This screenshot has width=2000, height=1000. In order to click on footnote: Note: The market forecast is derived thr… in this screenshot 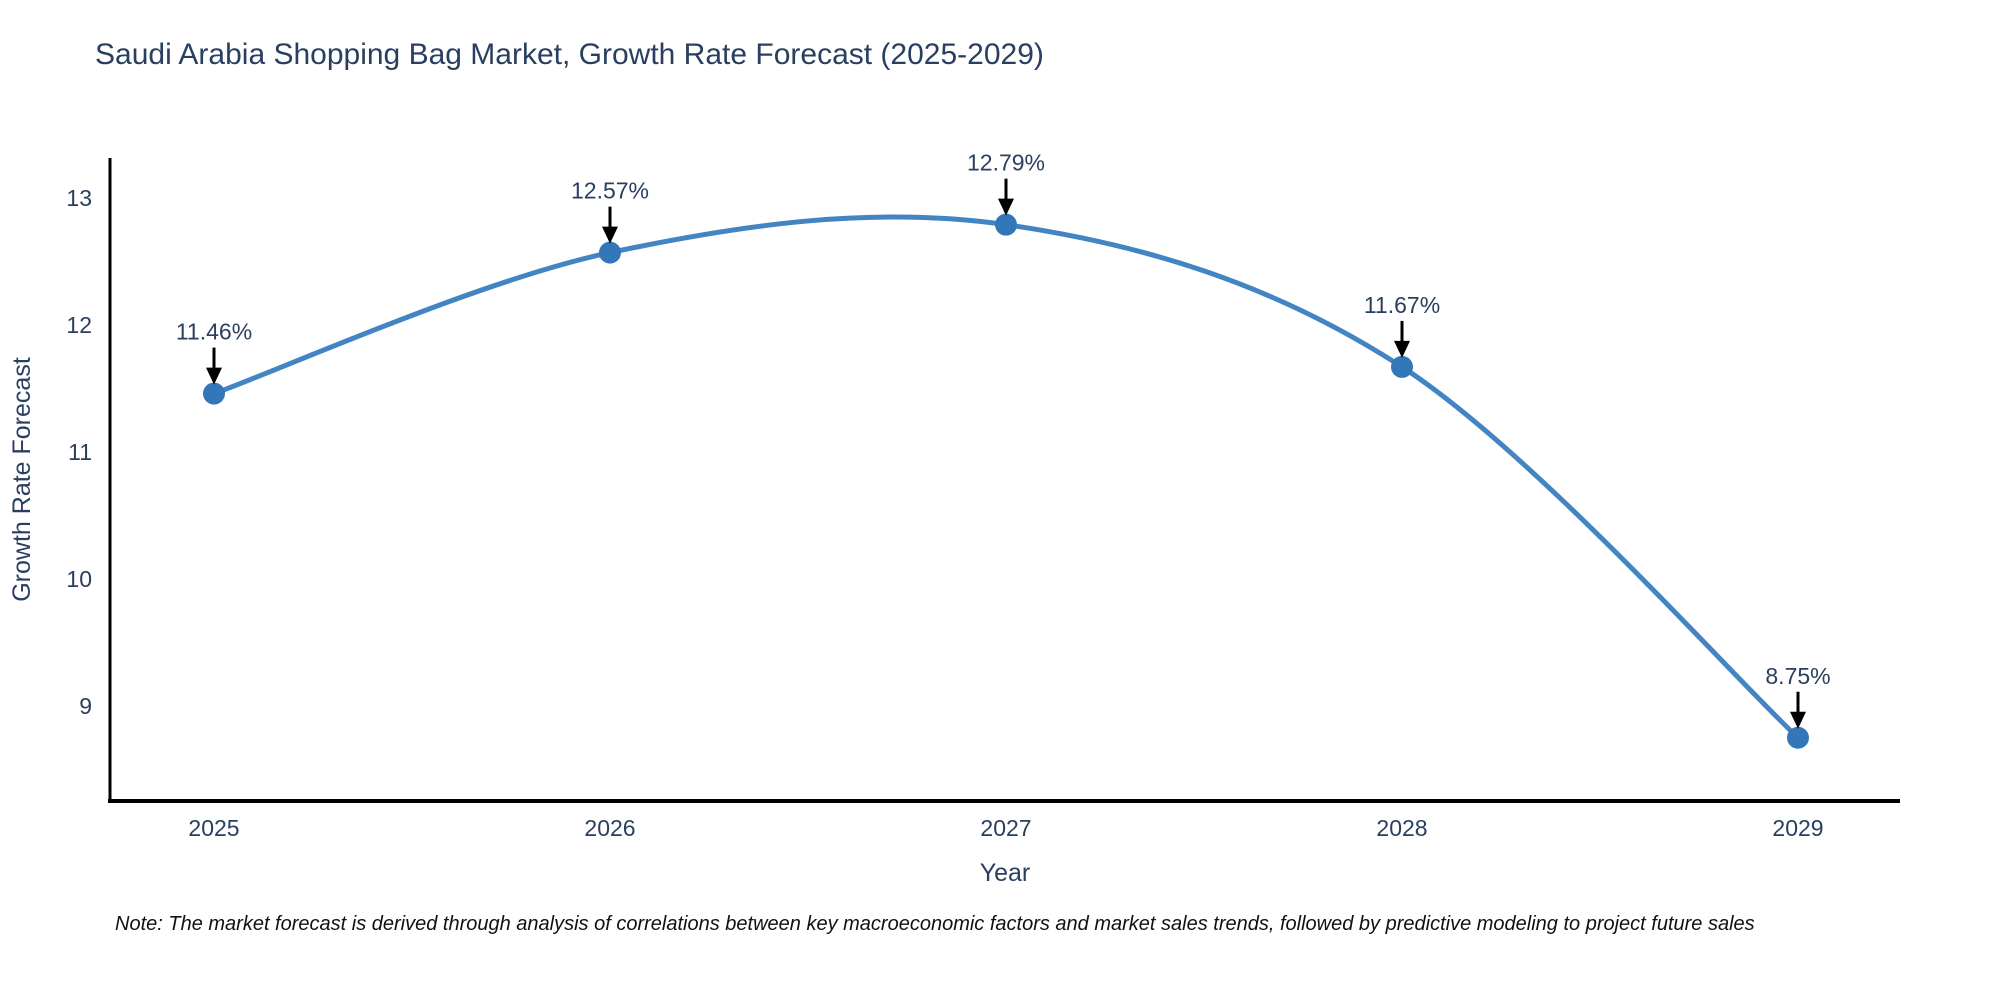, I will do `click(935, 924)`.